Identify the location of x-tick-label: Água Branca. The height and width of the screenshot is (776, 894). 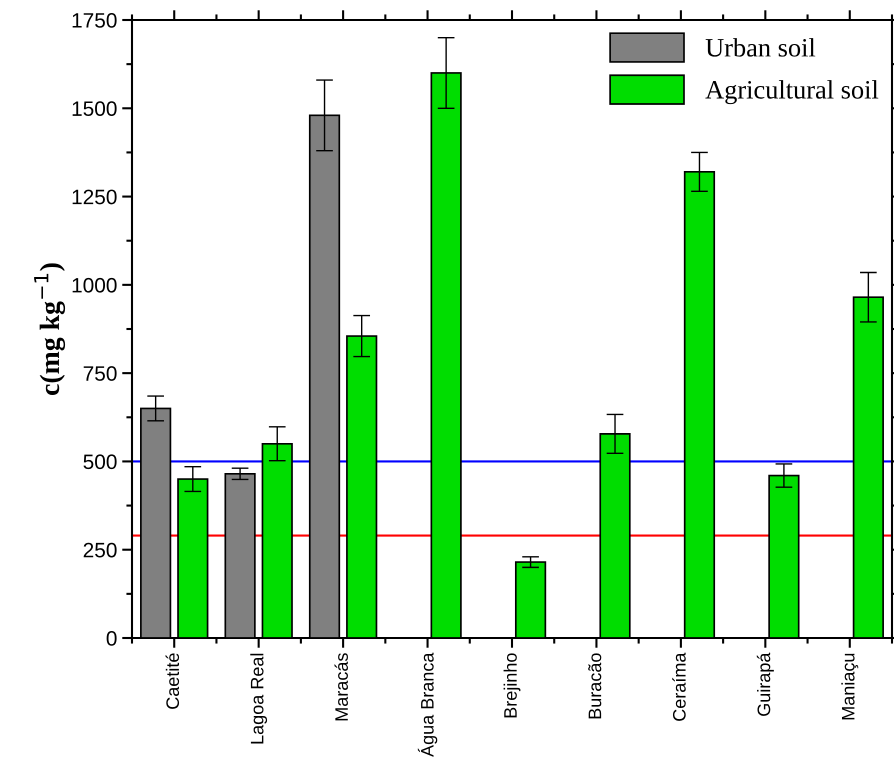
(428, 704).